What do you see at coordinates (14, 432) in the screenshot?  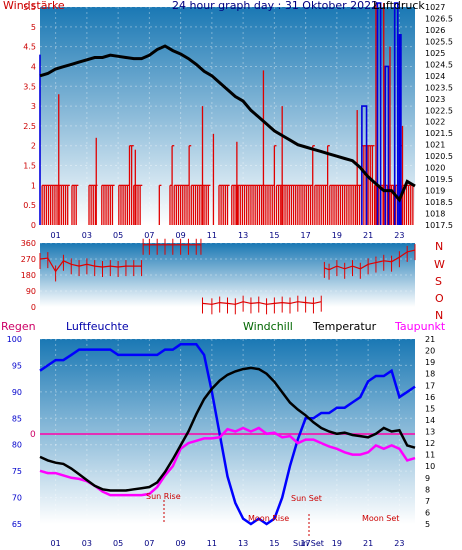 I see `humidity-axis-ticks: 65 70 75 80 85 90 95 100` at bounding box center [14, 432].